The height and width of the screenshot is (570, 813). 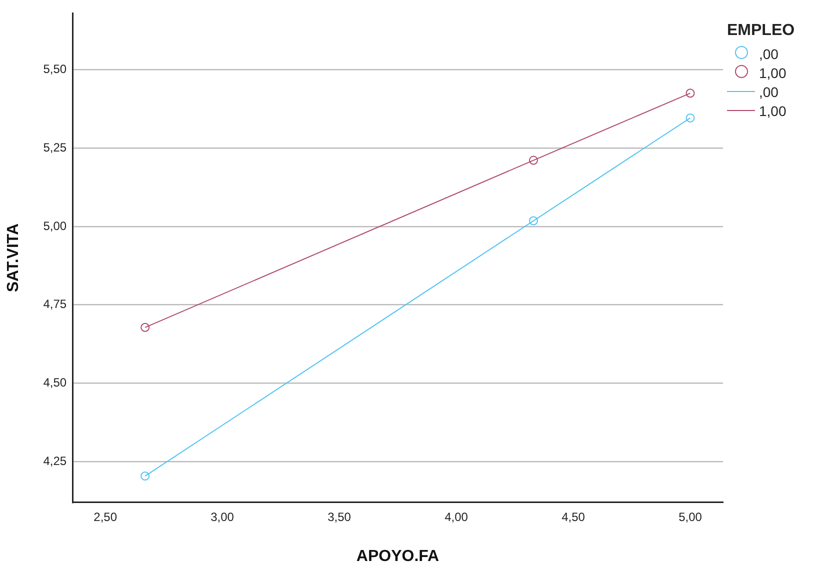 I want to click on x-tick-label: 5,00, so click(x=690, y=517).